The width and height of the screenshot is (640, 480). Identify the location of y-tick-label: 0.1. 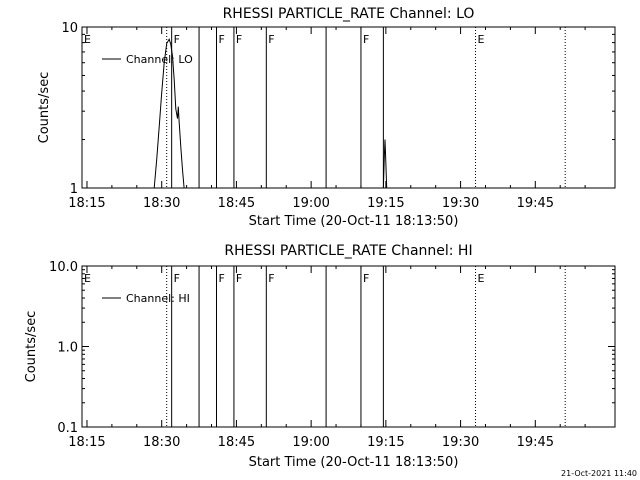
(67, 428).